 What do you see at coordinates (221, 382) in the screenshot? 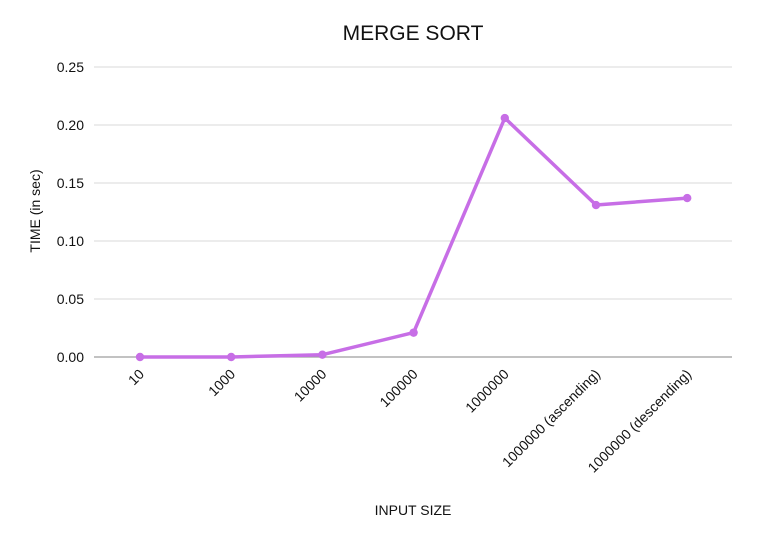
I see `x-tick-label: 1000` at bounding box center [221, 382].